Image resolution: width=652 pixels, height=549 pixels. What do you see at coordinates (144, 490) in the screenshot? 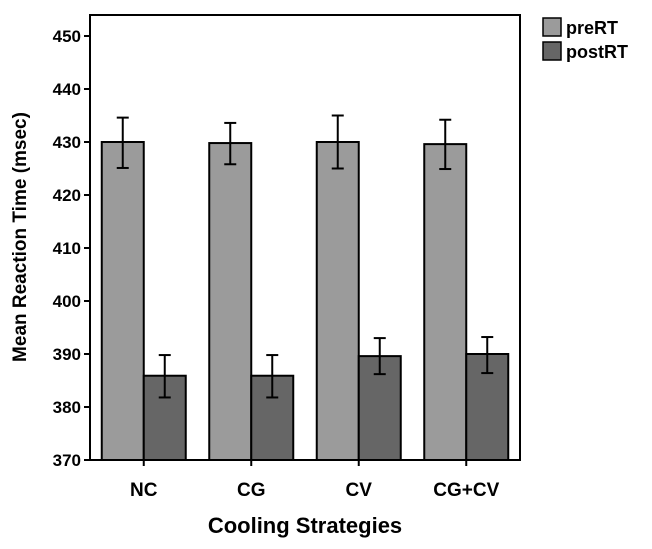
I see `x-tick-label: NC` at bounding box center [144, 490].